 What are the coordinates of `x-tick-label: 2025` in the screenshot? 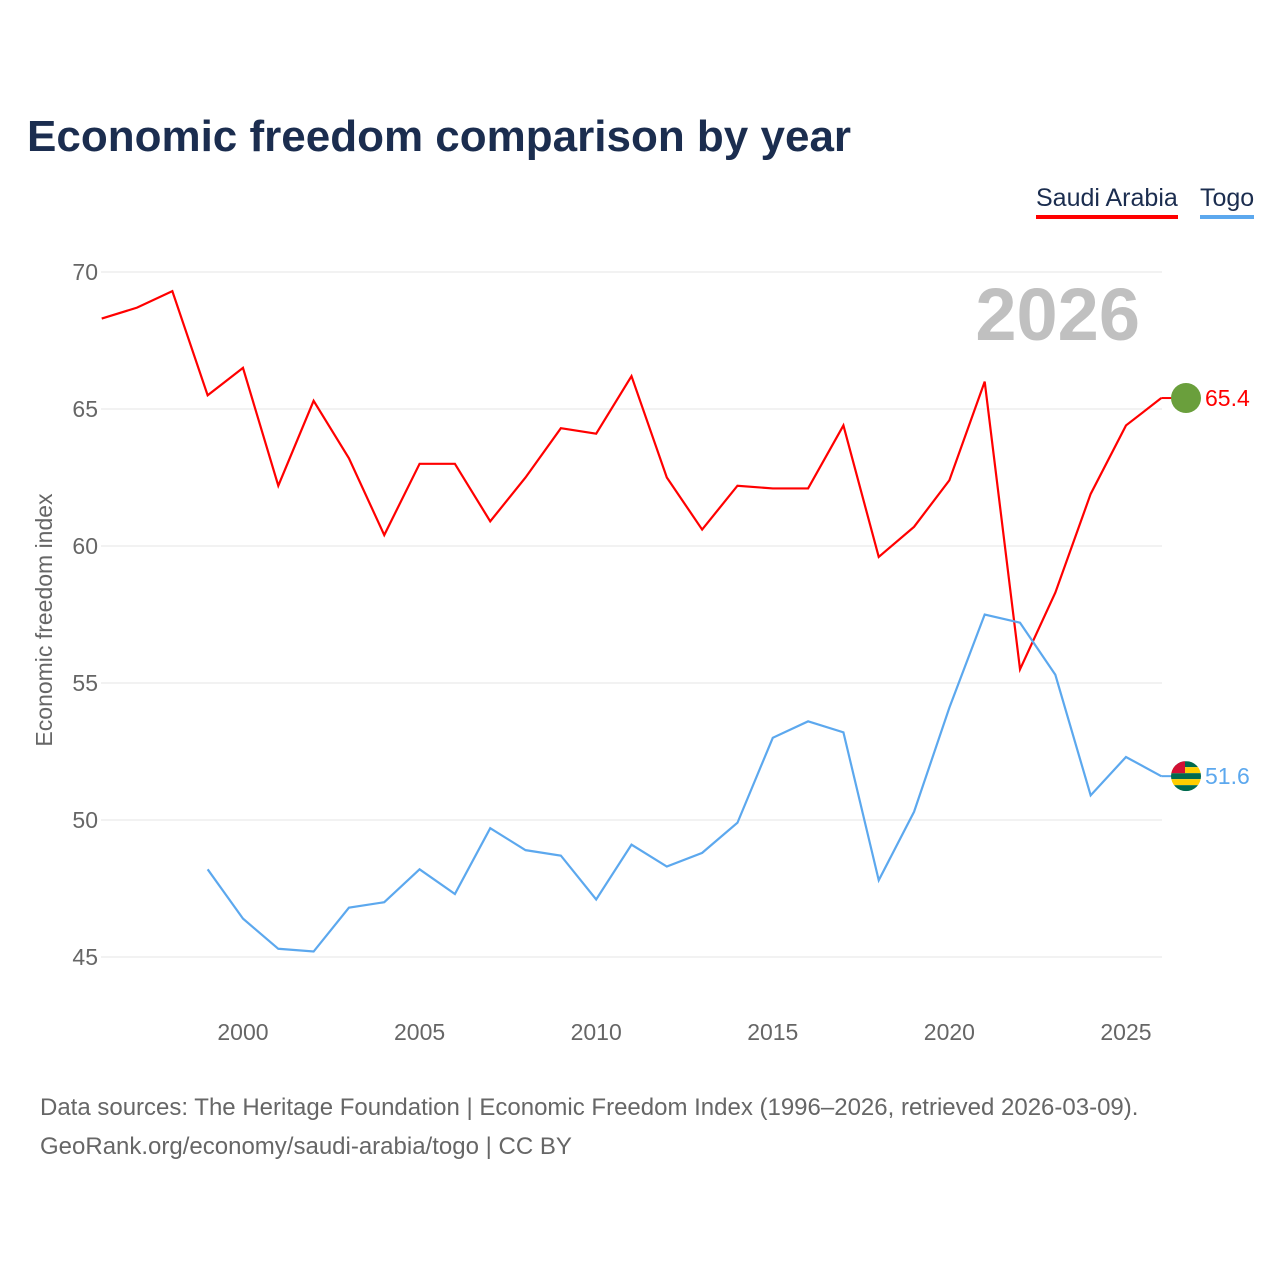 It's located at (1125, 1032).